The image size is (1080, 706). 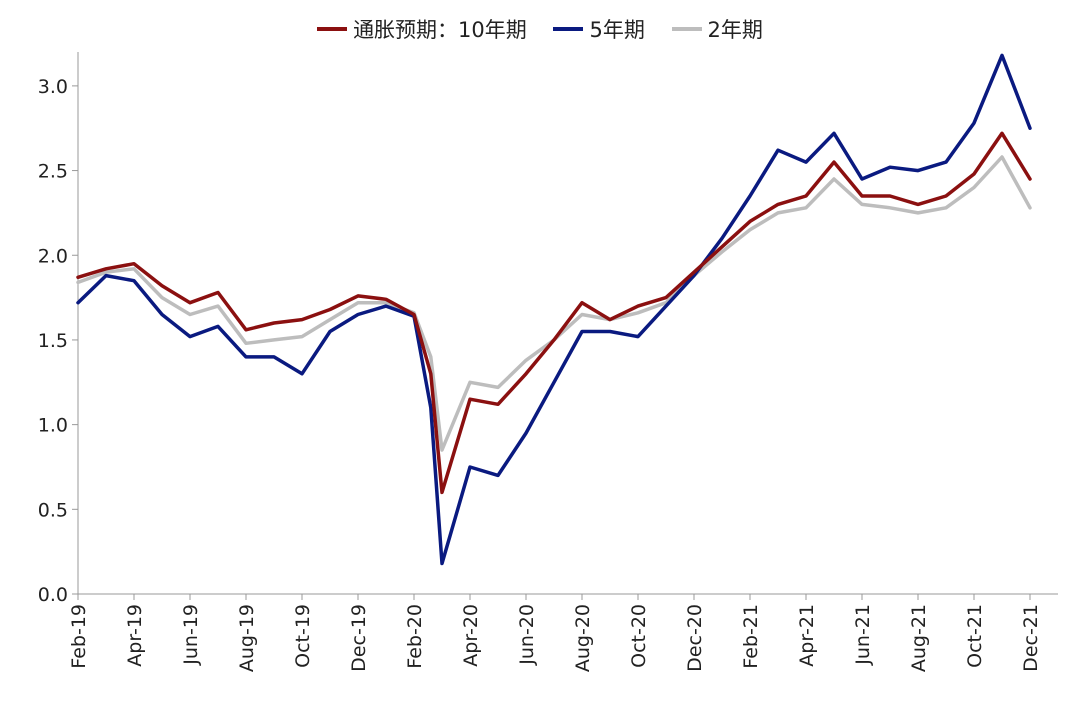 I want to click on x-tick-label: Apr-20, so click(x=471, y=635).